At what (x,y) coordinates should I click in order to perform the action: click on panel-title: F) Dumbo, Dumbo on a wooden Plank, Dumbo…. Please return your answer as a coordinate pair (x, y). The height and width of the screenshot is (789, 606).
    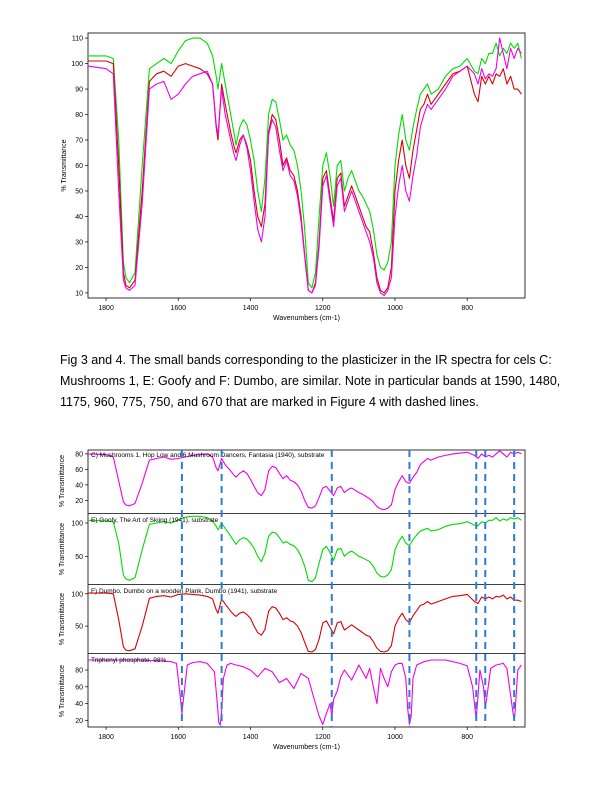
    Looking at the image, I should click on (184, 591).